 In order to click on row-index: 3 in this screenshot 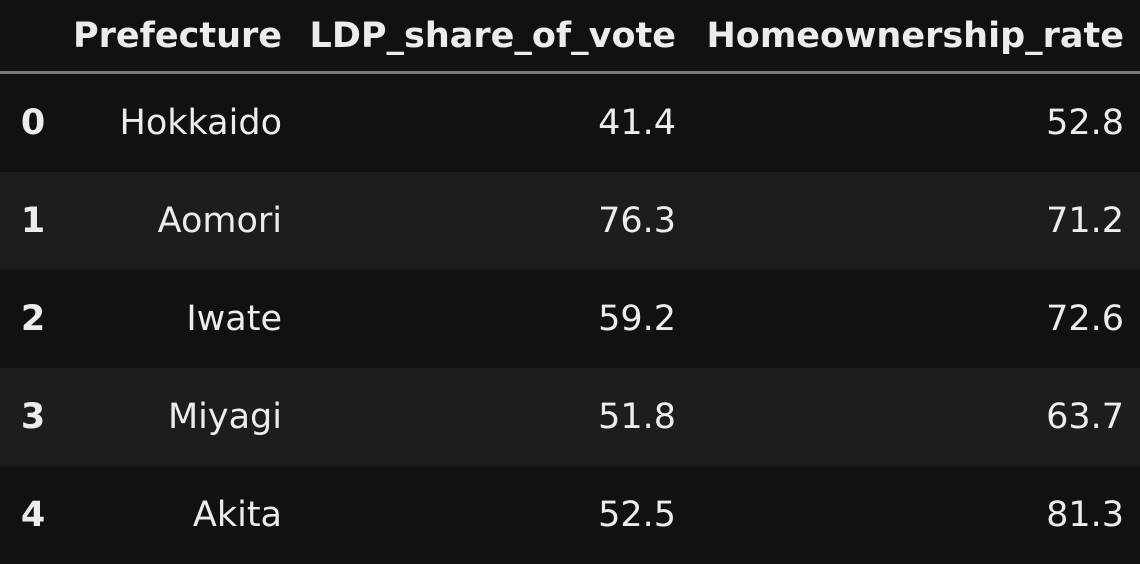, I will do `click(33, 417)`.